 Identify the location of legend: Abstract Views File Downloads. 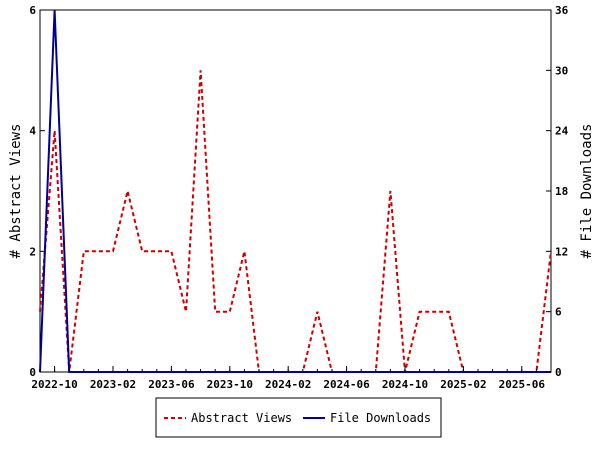
(298, 417).